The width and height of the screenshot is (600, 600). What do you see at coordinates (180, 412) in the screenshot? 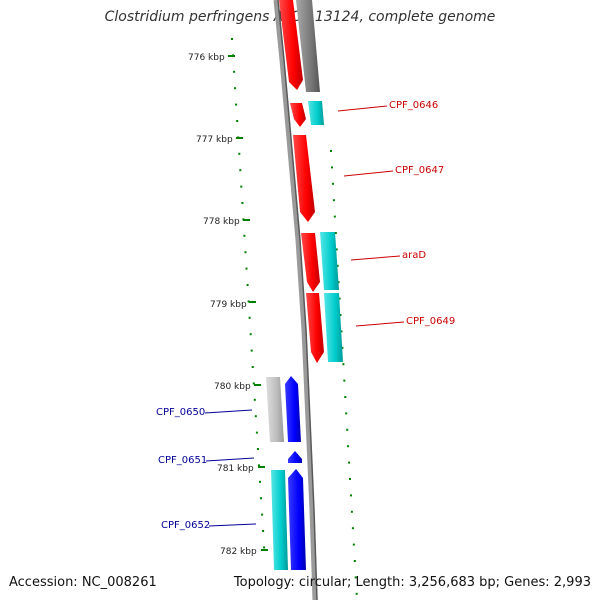
I see `label-cpf-0650: CPF_0650` at bounding box center [180, 412].